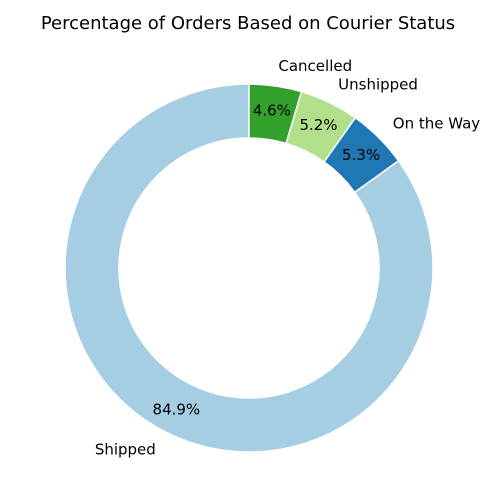 This screenshot has height=487, width=504. What do you see at coordinates (125, 449) in the screenshot?
I see `slice-label-shipped: Shipped` at bounding box center [125, 449].